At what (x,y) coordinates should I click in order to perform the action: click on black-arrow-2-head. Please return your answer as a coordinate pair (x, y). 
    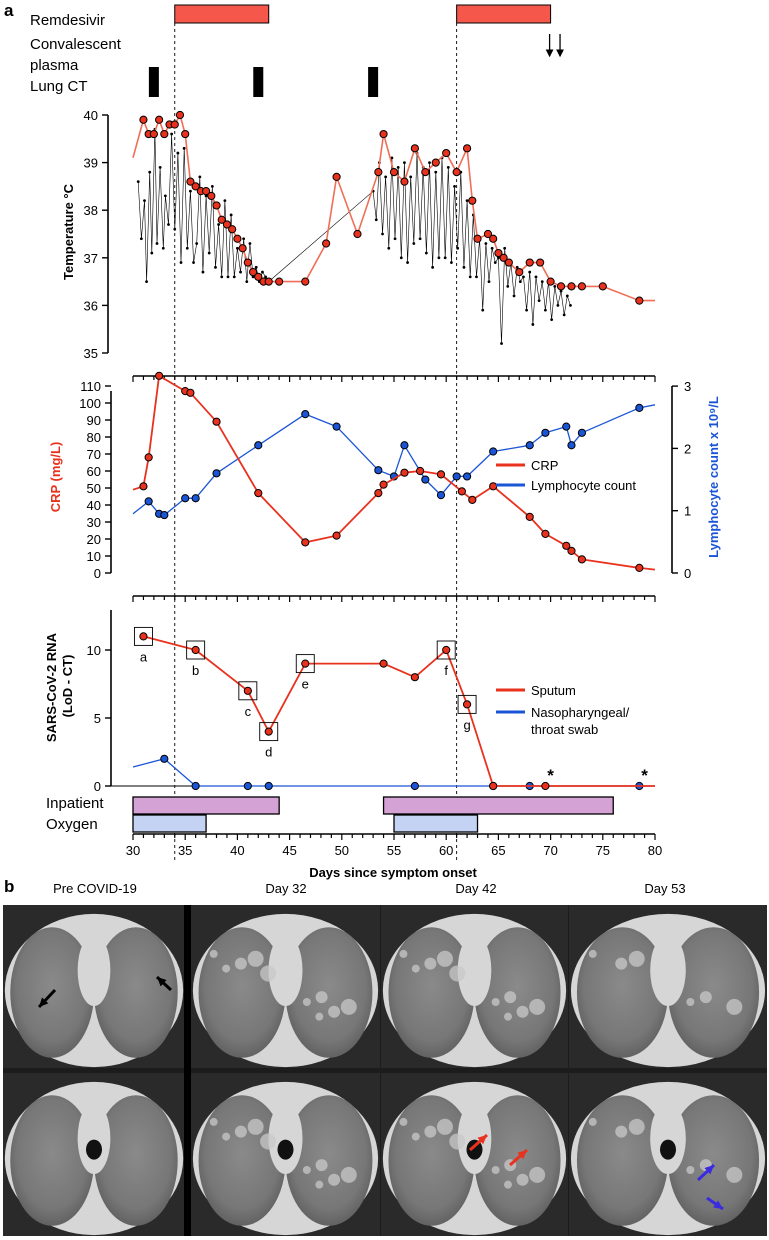
    Looking at the image, I should click on (162, 982).